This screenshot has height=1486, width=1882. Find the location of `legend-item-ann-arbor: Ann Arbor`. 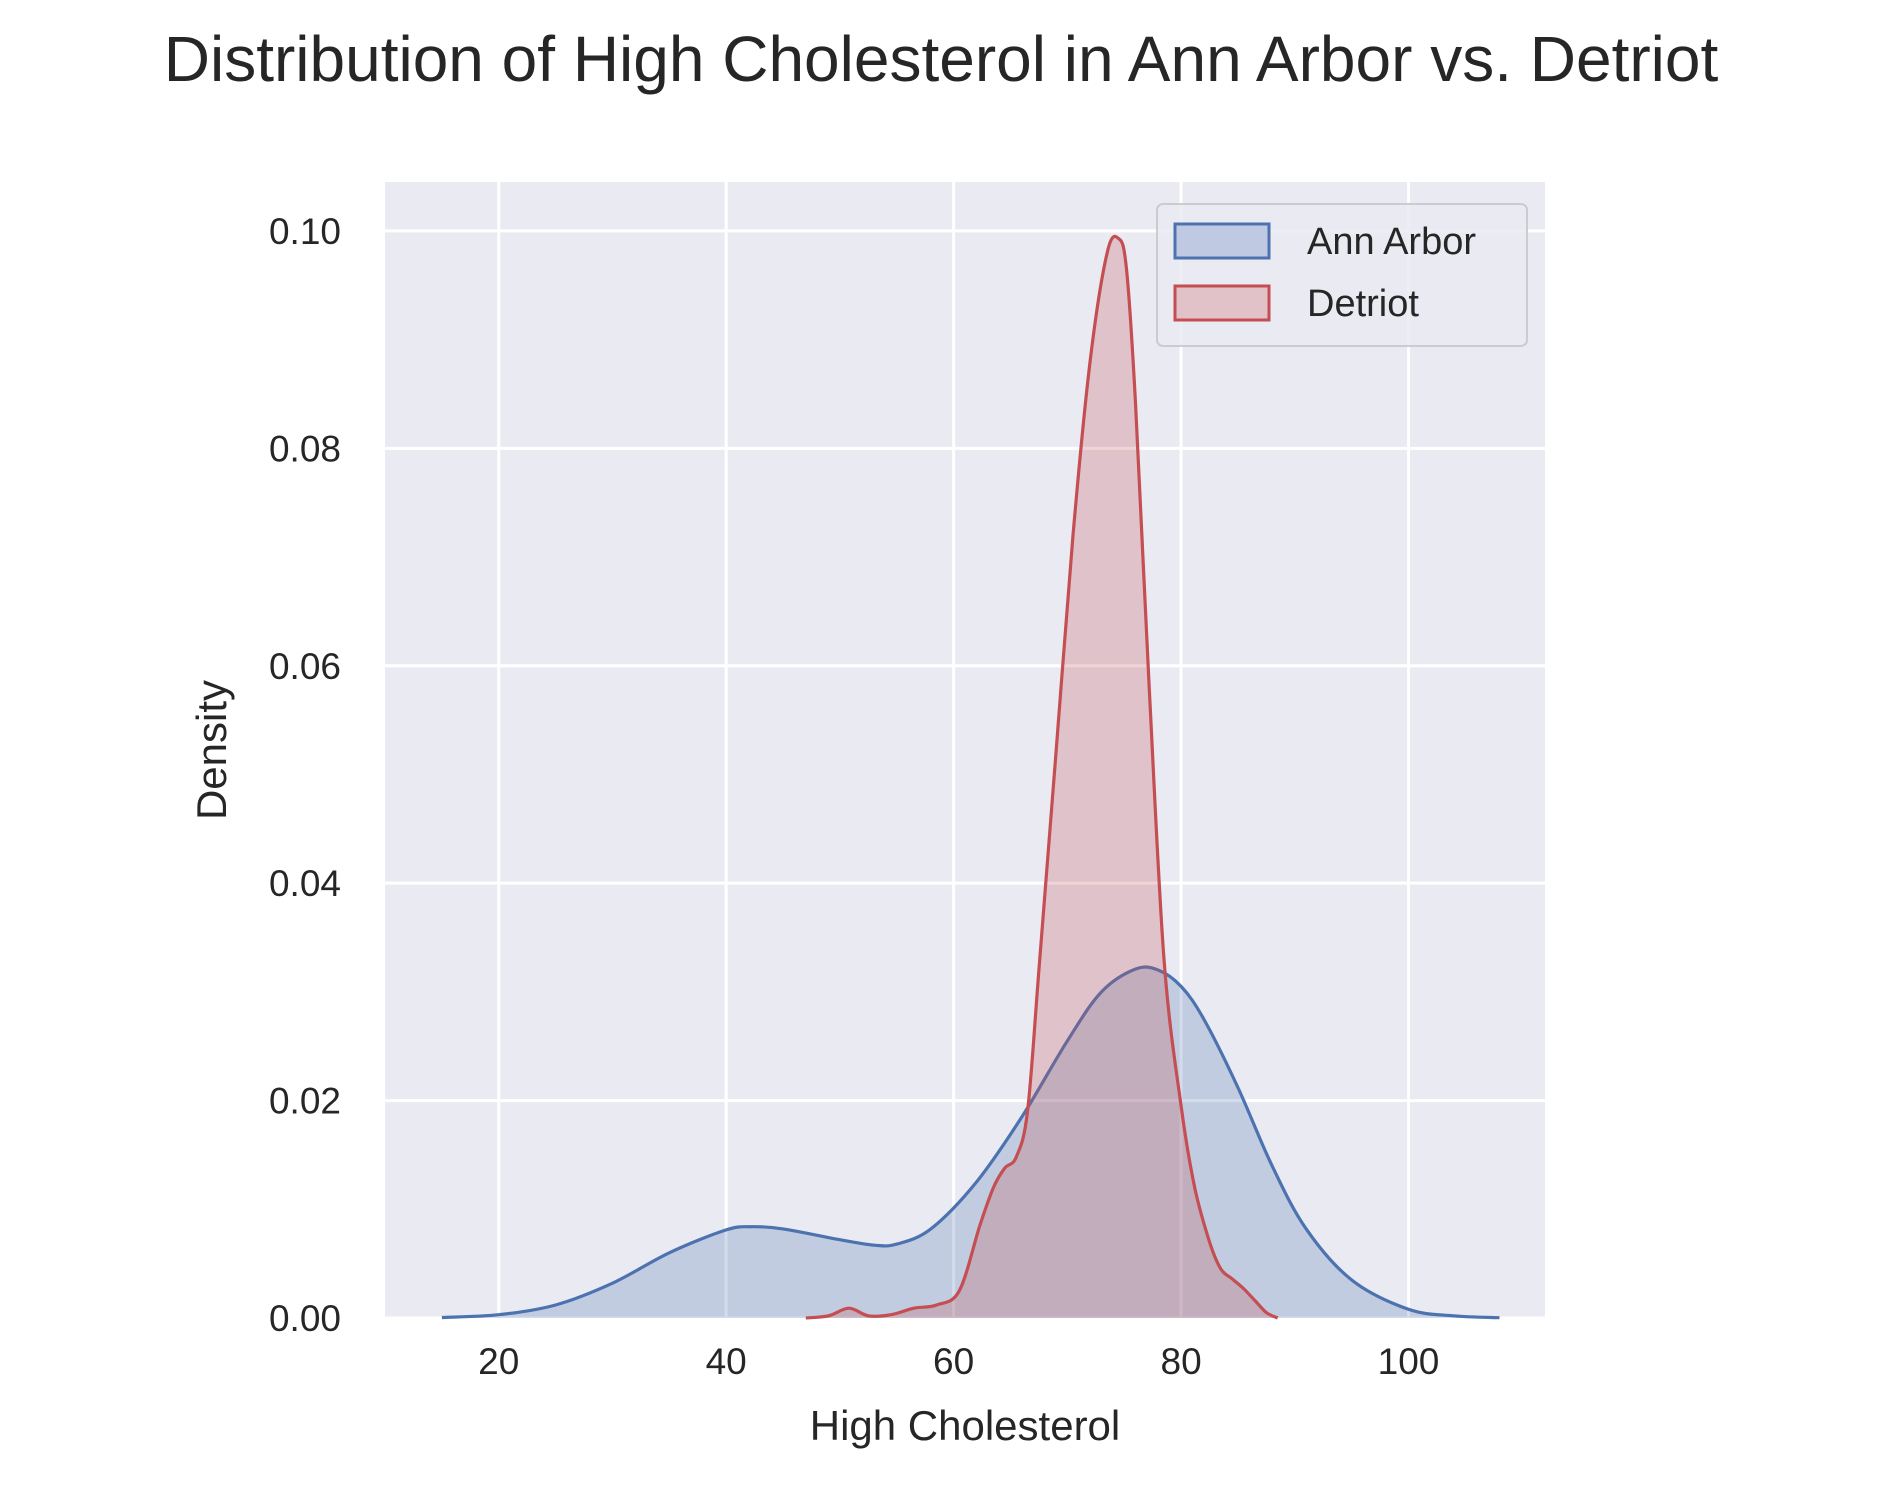

legend-item-ann-arbor: Ann Arbor is located at coordinates (1324, 242).